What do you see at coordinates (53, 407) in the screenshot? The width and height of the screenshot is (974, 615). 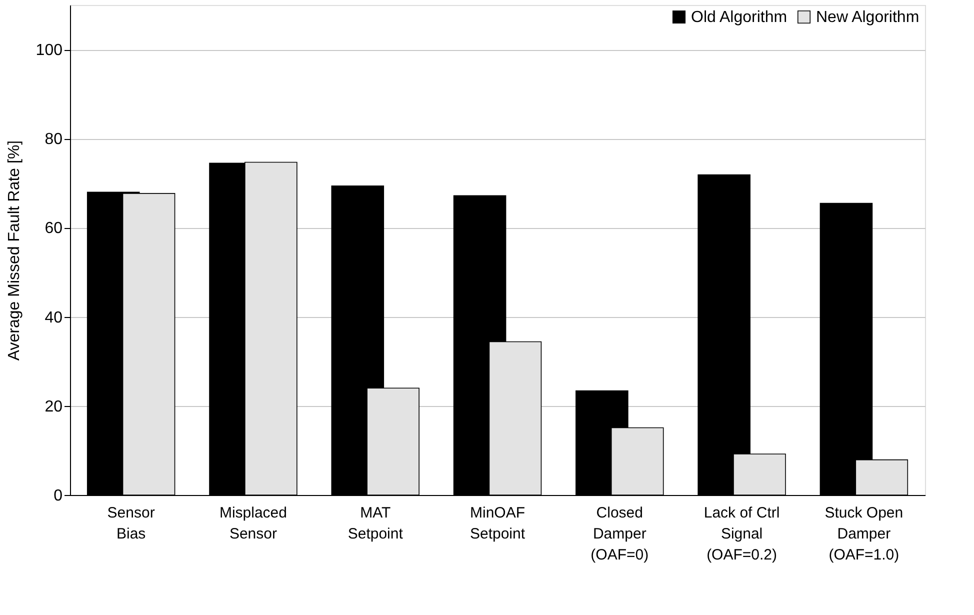 I see `y-tick-label: 20` at bounding box center [53, 407].